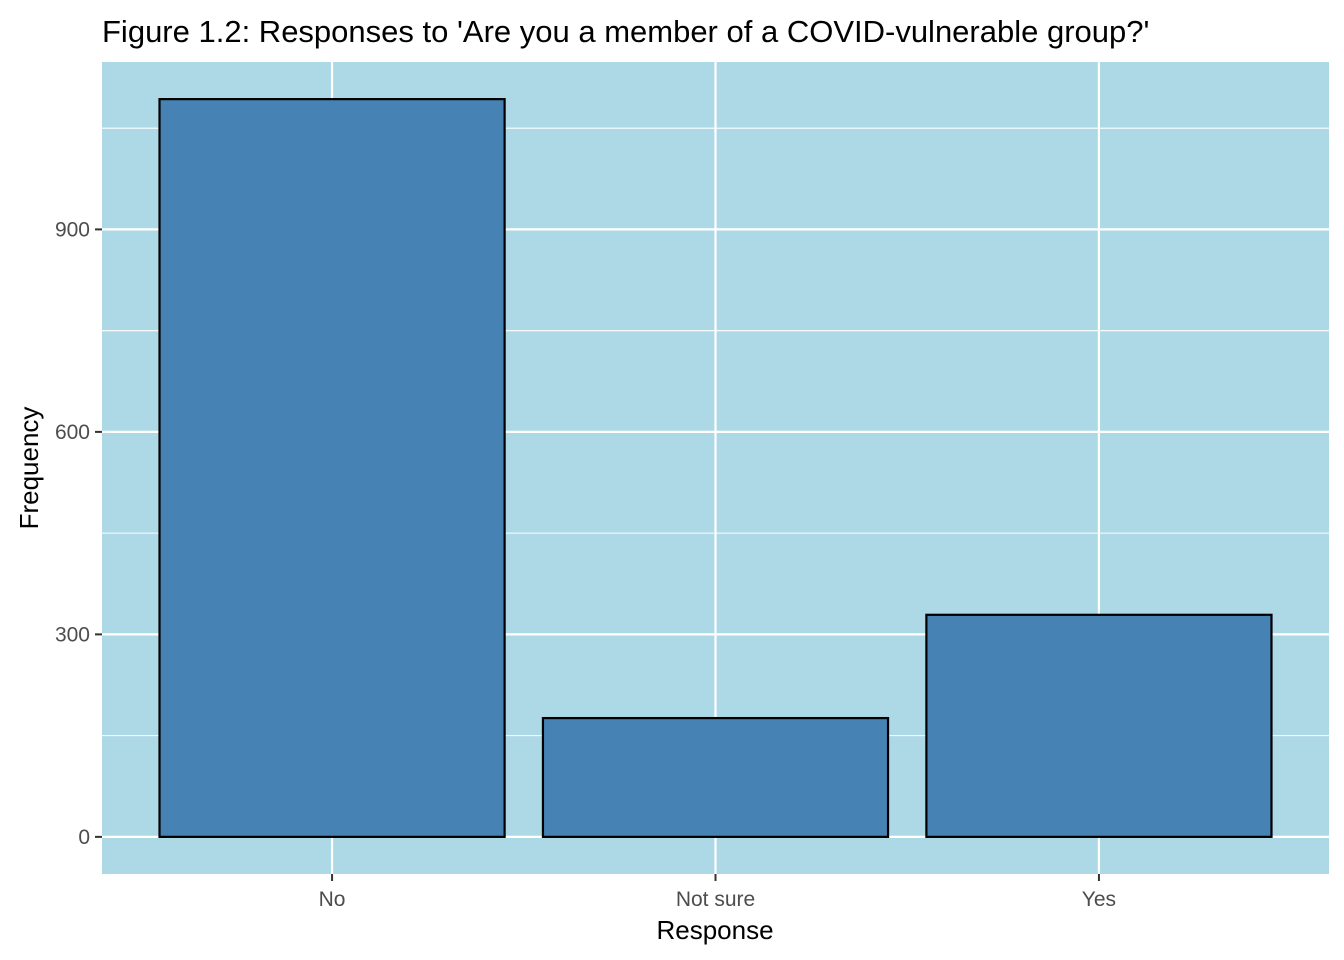 This screenshot has height=960, width=1344. Describe the element at coordinates (1099, 725) in the screenshot. I see `bar-yes` at that location.